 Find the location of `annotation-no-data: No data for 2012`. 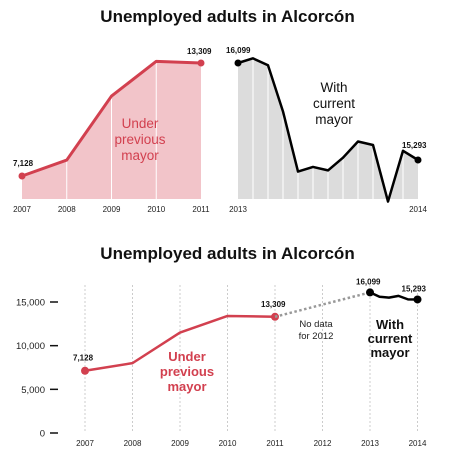

annotation-no-data: No data for 2012 is located at coordinates (316, 330).